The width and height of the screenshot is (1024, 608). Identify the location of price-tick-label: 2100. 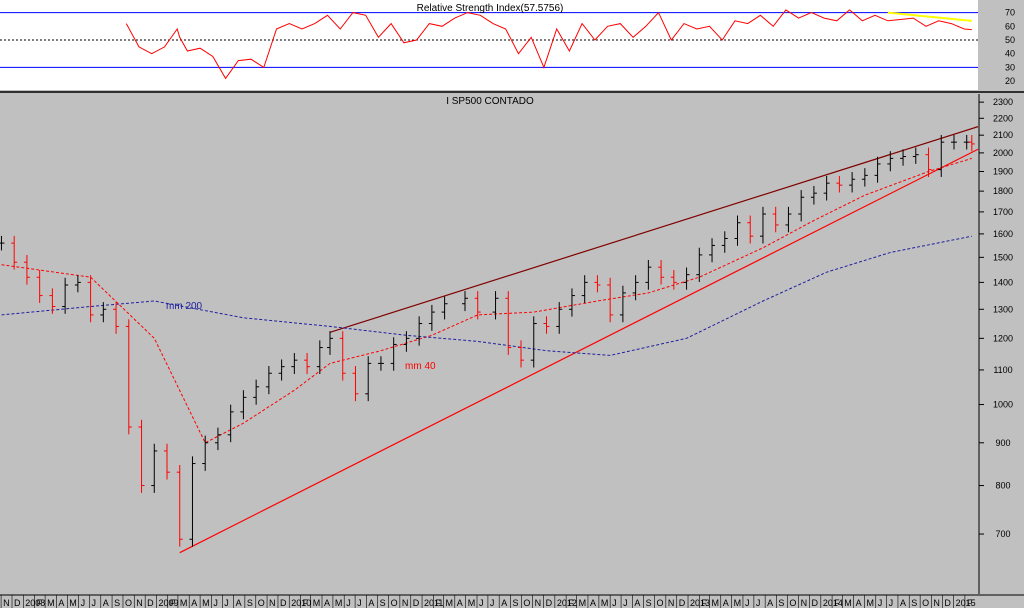
(1003, 135).